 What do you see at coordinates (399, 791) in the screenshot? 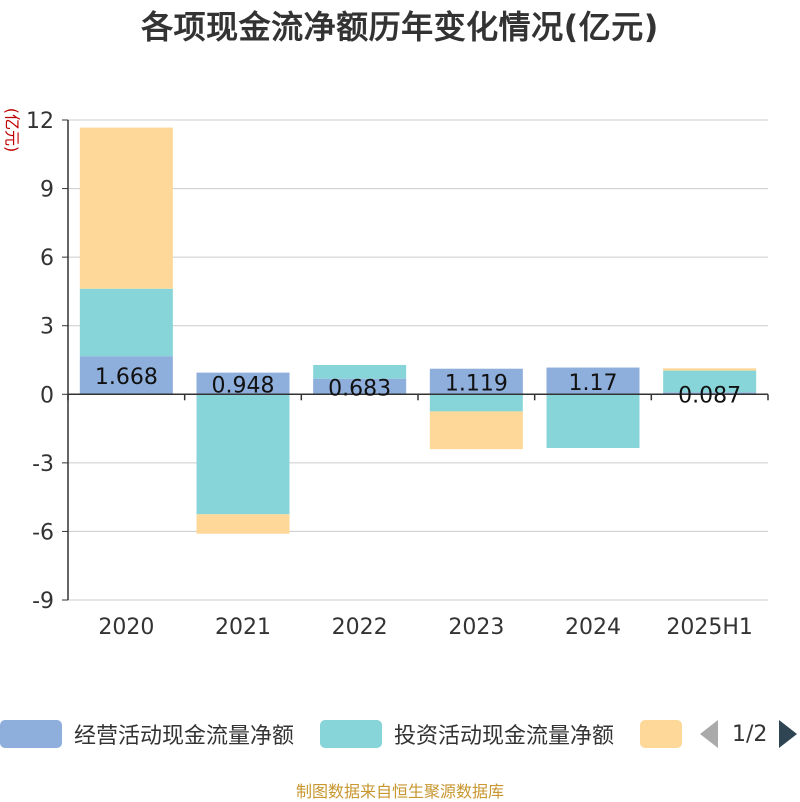
I see `data-source-note: 制图数据来自恒生聚源数据库` at bounding box center [399, 791].